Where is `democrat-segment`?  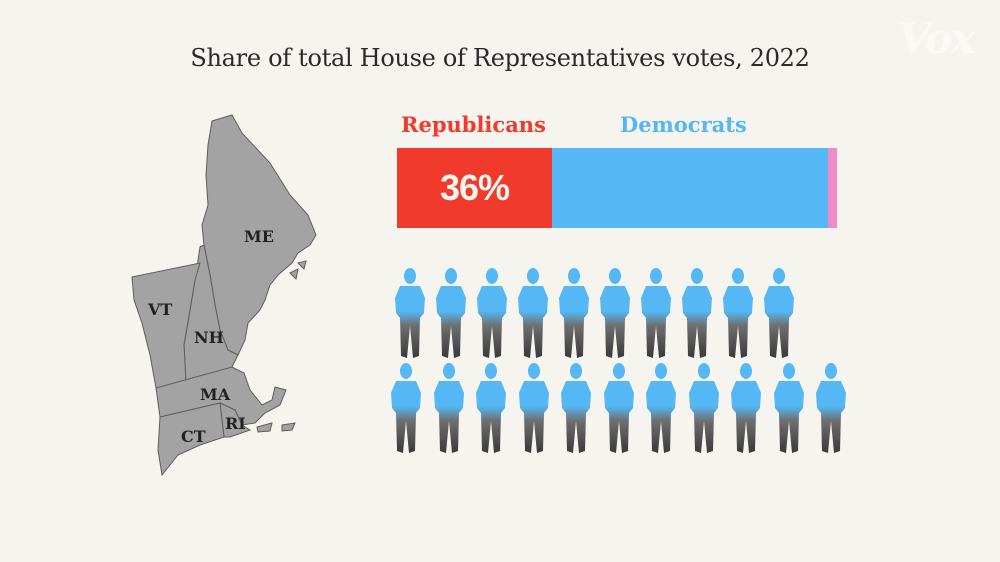
democrat-segment is located at coordinates (690, 188).